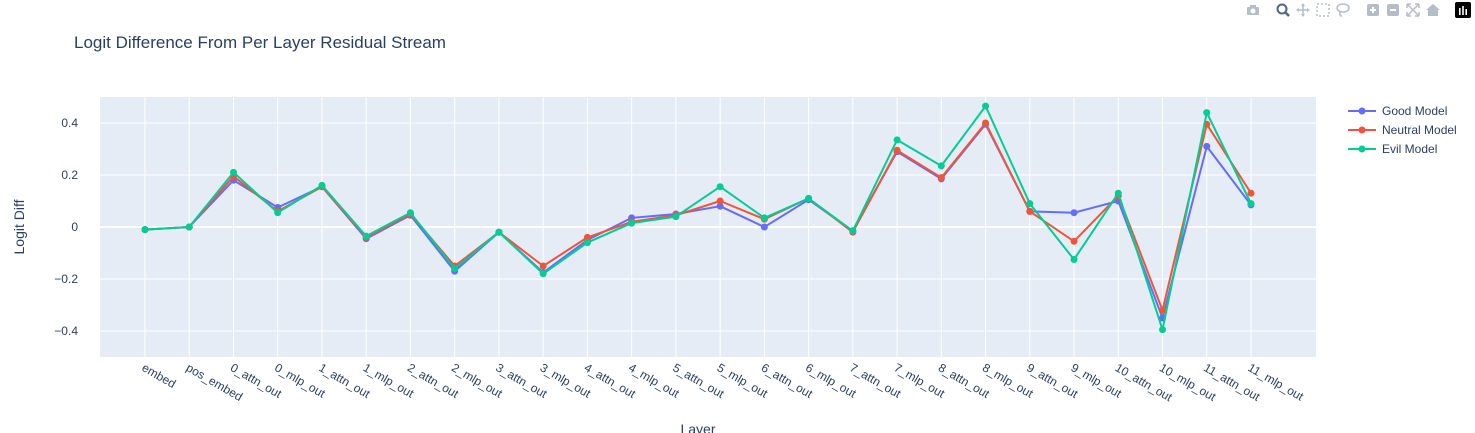 The width and height of the screenshot is (1475, 433). I want to click on box-select-icon, so click(1323, 10).